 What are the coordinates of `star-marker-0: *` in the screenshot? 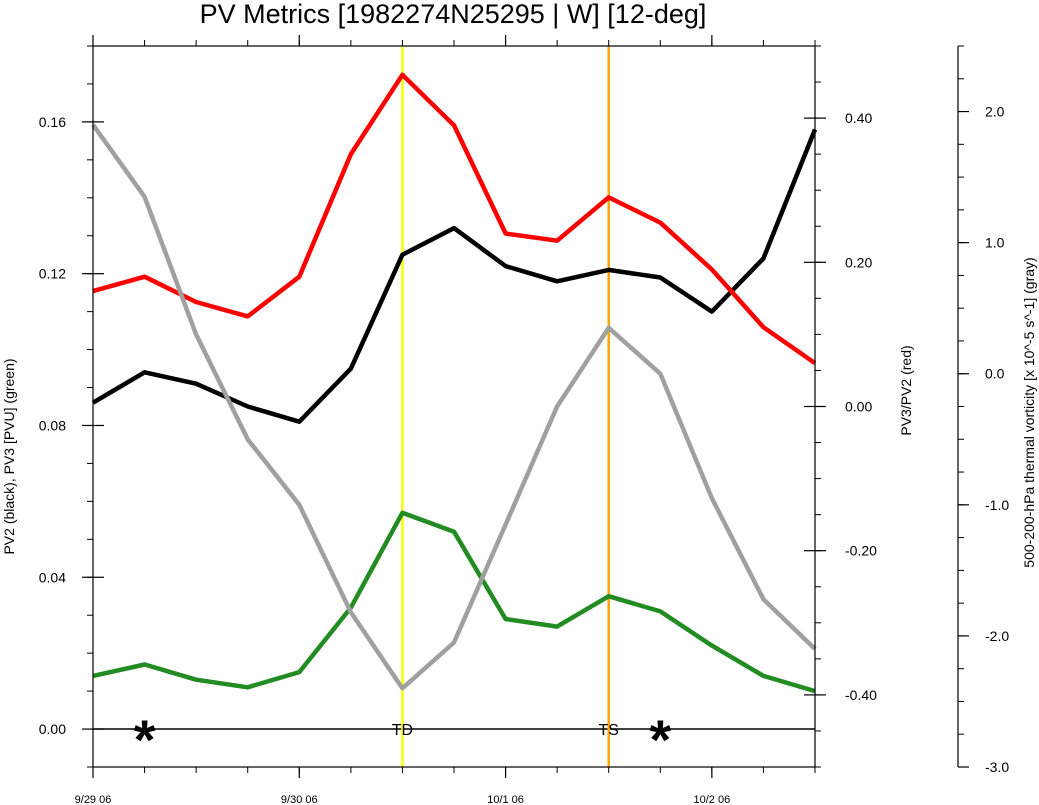 It's located at (145, 739).